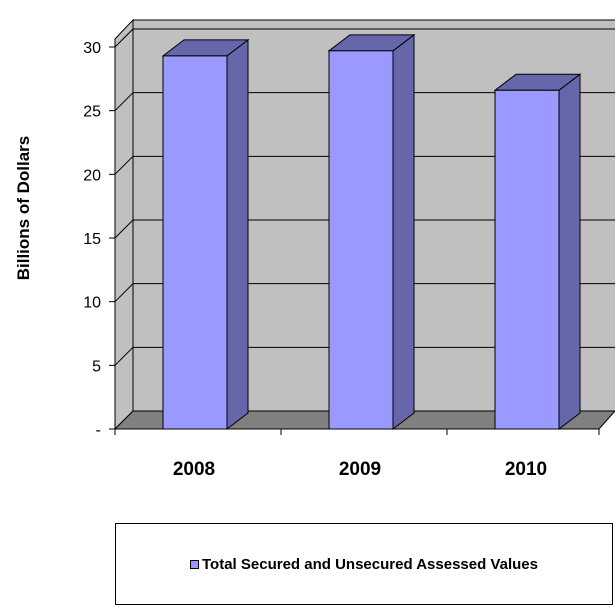 The height and width of the screenshot is (607, 615). I want to click on side-wall, so click(124, 224).